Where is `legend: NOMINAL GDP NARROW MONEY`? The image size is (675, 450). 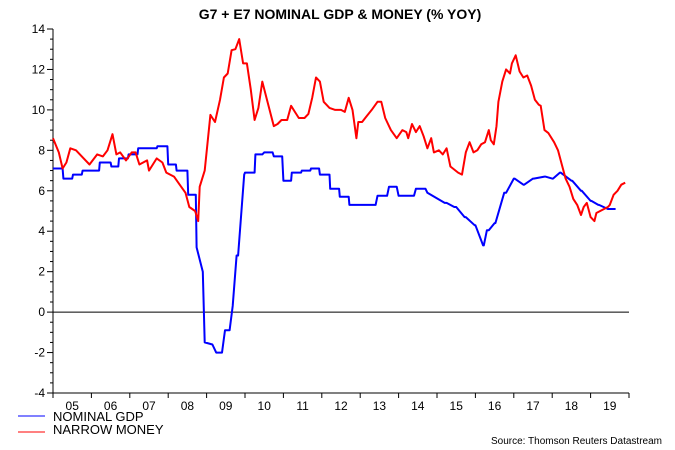 legend: NOMINAL GDP NARROW MONEY is located at coordinates (91, 423).